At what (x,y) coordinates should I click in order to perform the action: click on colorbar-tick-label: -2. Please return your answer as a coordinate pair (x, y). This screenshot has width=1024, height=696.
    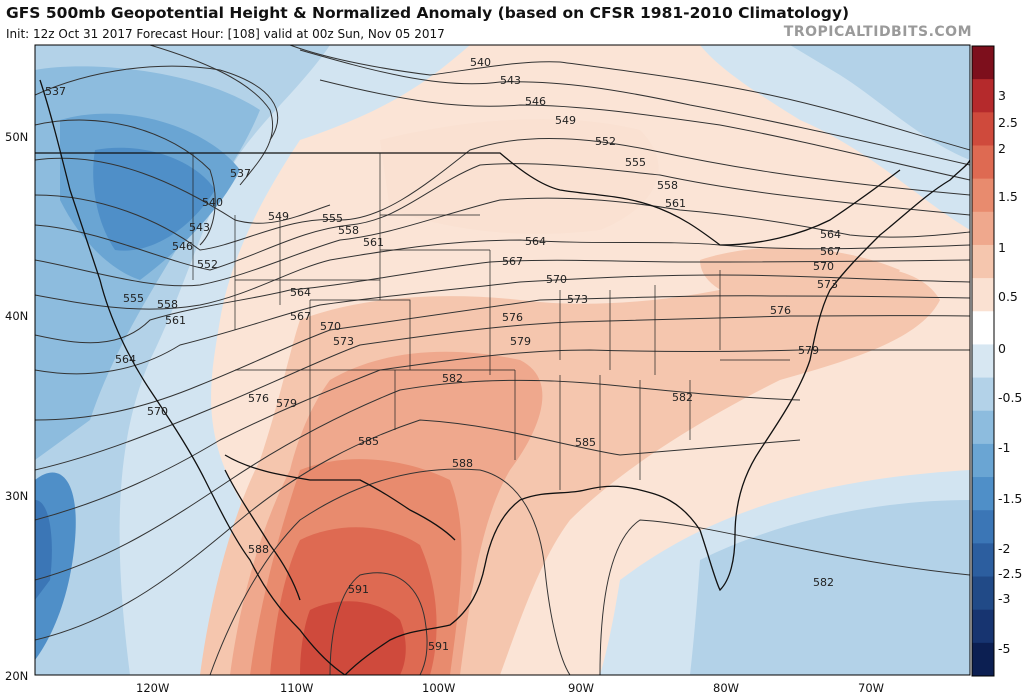
    Looking at the image, I should click on (1004, 548).